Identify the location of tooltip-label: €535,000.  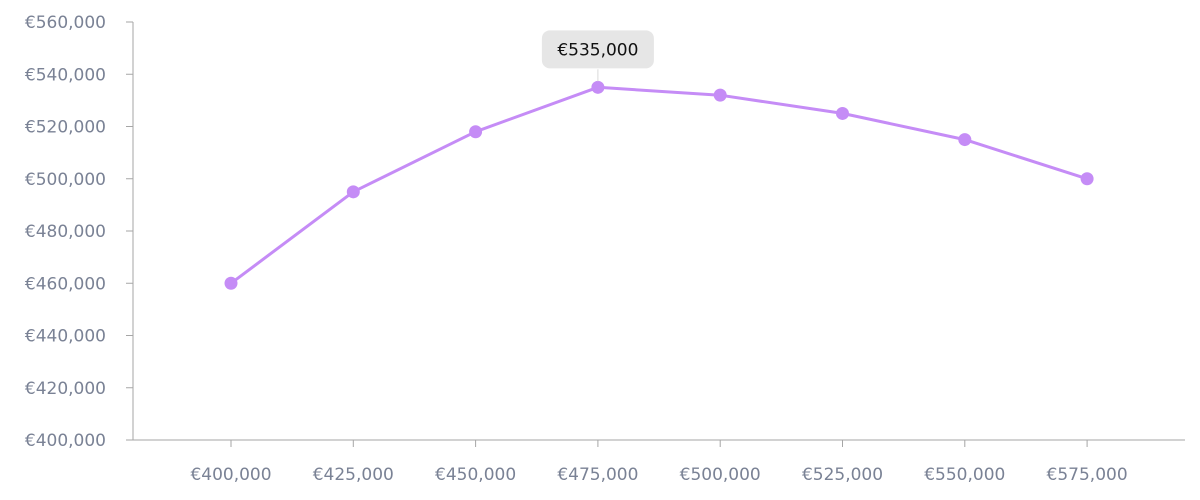
(597, 50).